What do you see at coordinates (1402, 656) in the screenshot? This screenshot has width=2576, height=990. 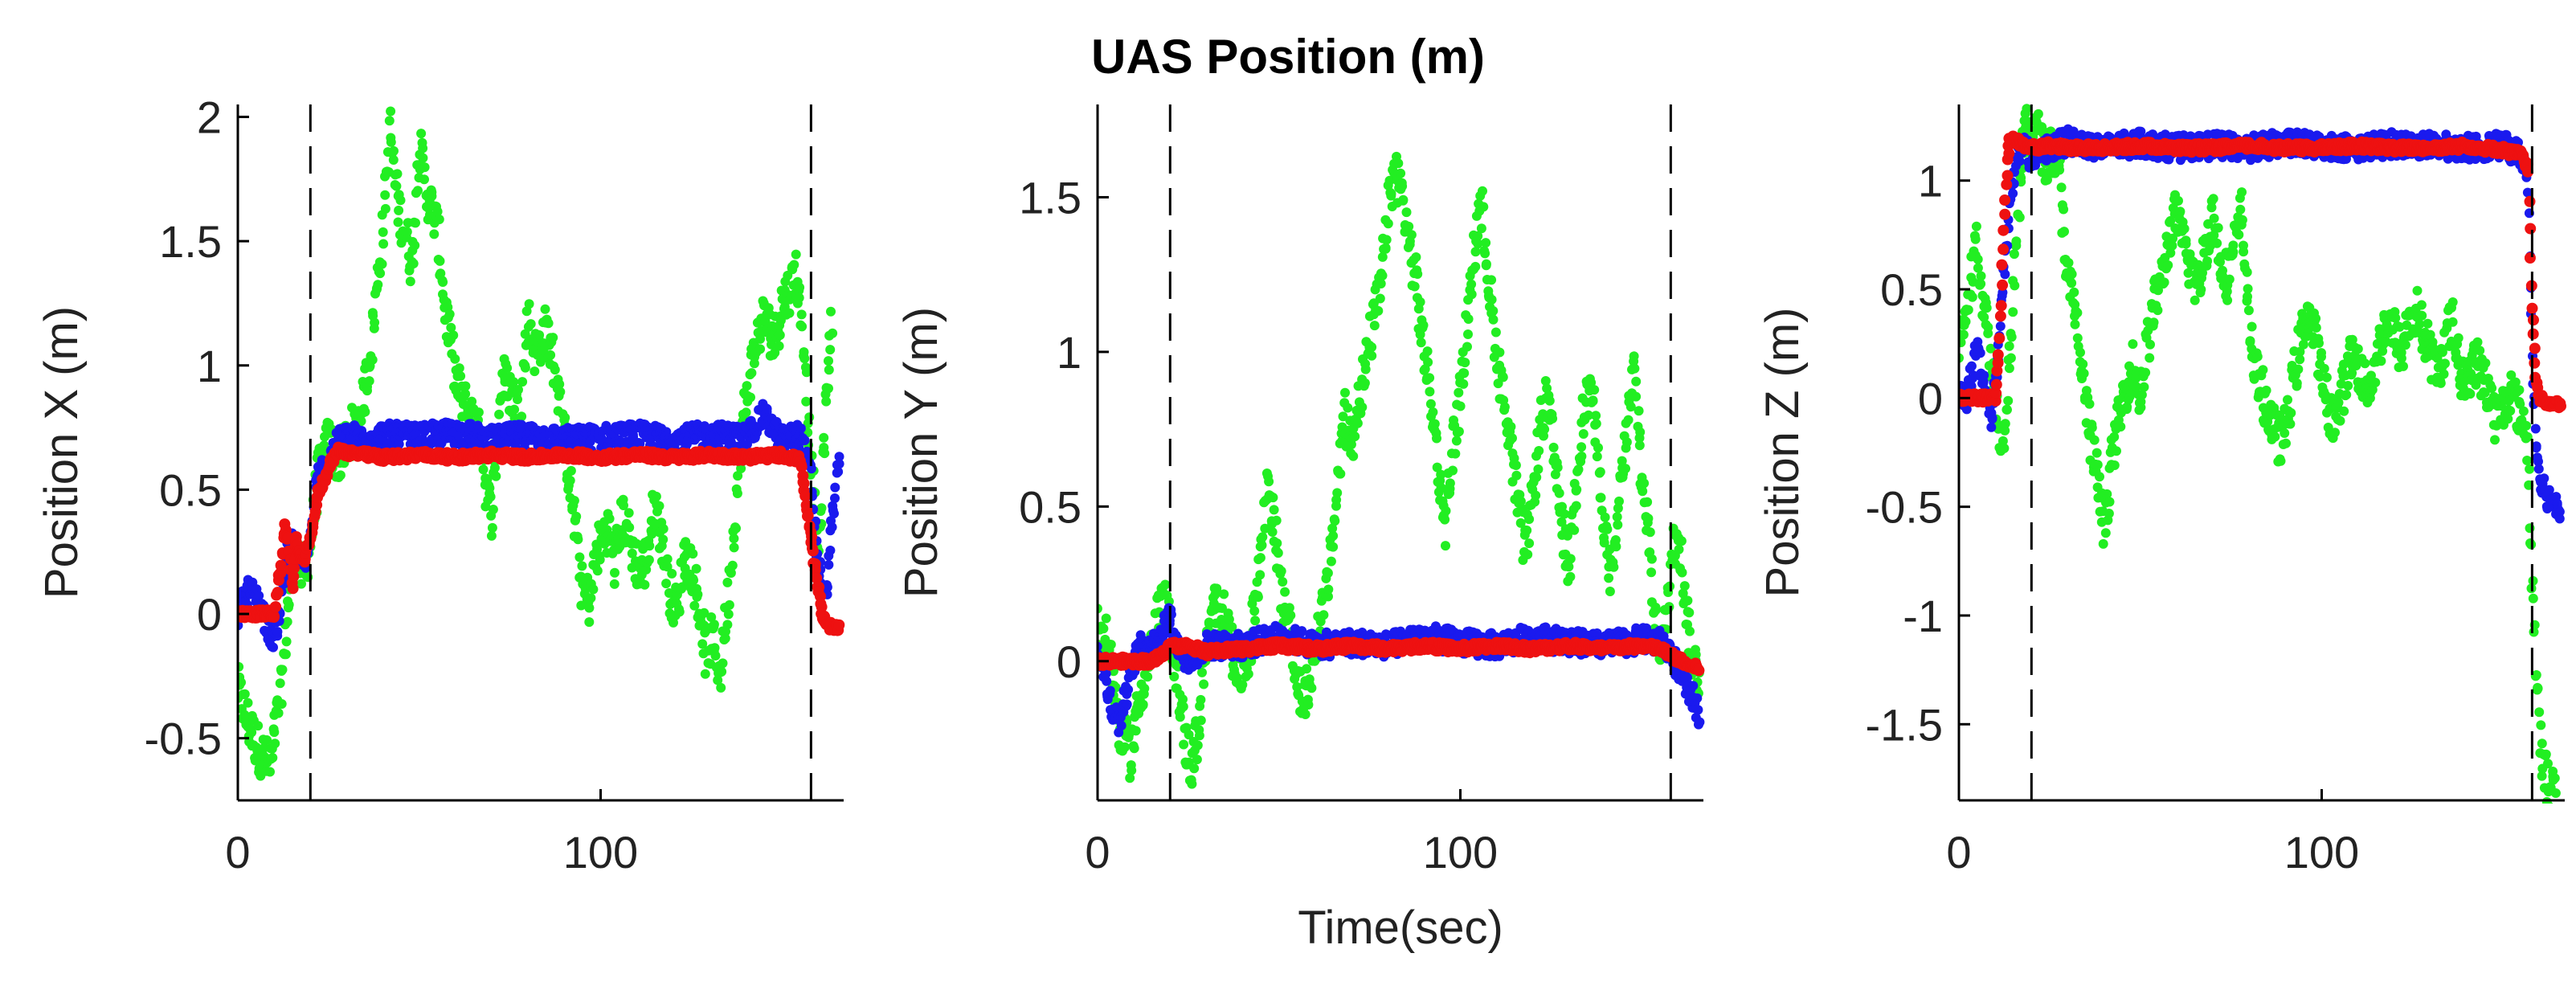 I see `series-red` at bounding box center [1402, 656].